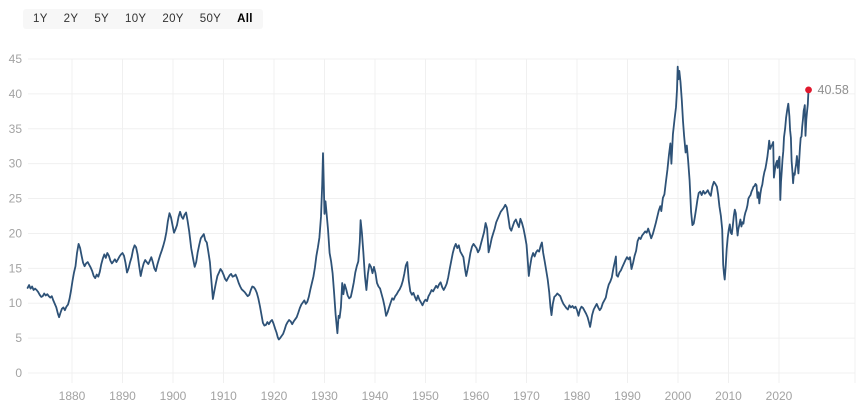 This screenshot has width=861, height=414. What do you see at coordinates (16, 268) in the screenshot?
I see `y-axis-tick-label: 15` at bounding box center [16, 268].